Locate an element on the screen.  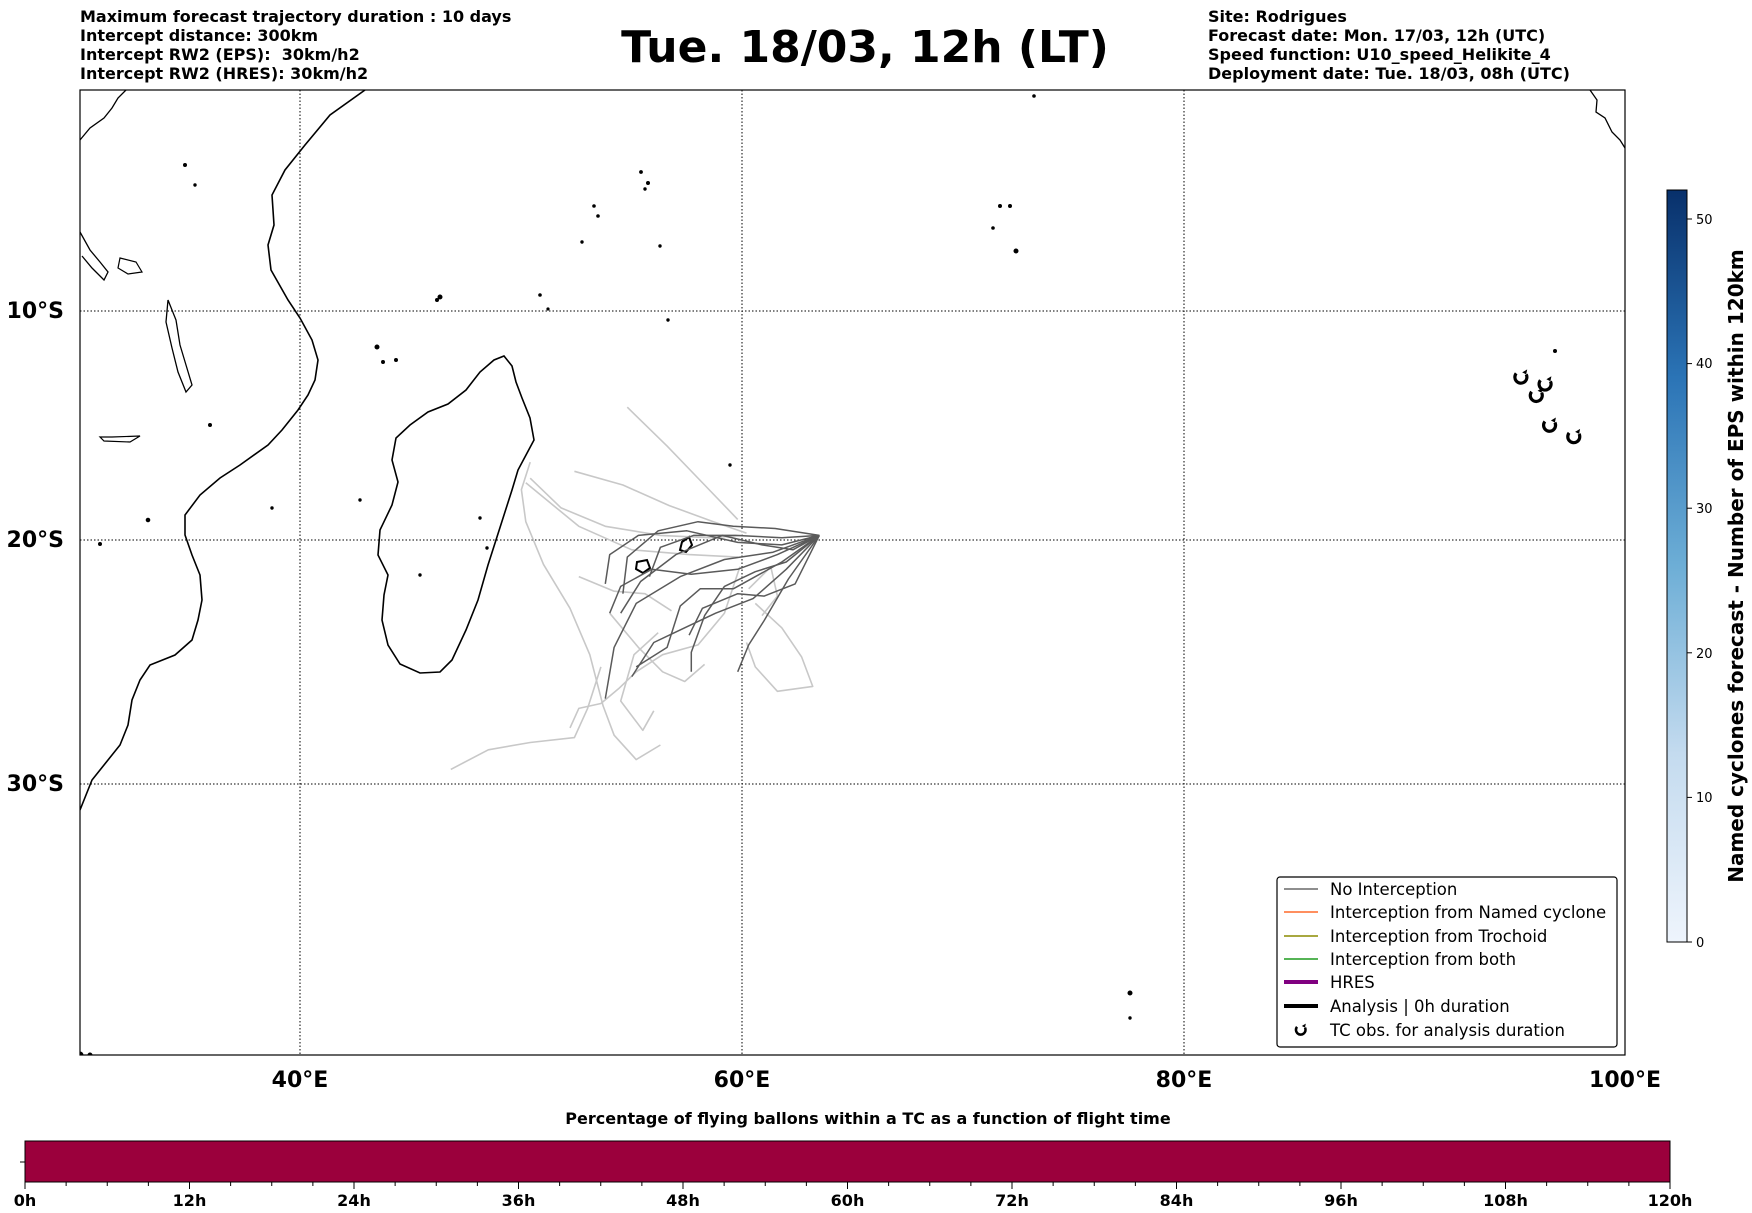
right-cb-tick-30: 30 is located at coordinates (1704, 509).